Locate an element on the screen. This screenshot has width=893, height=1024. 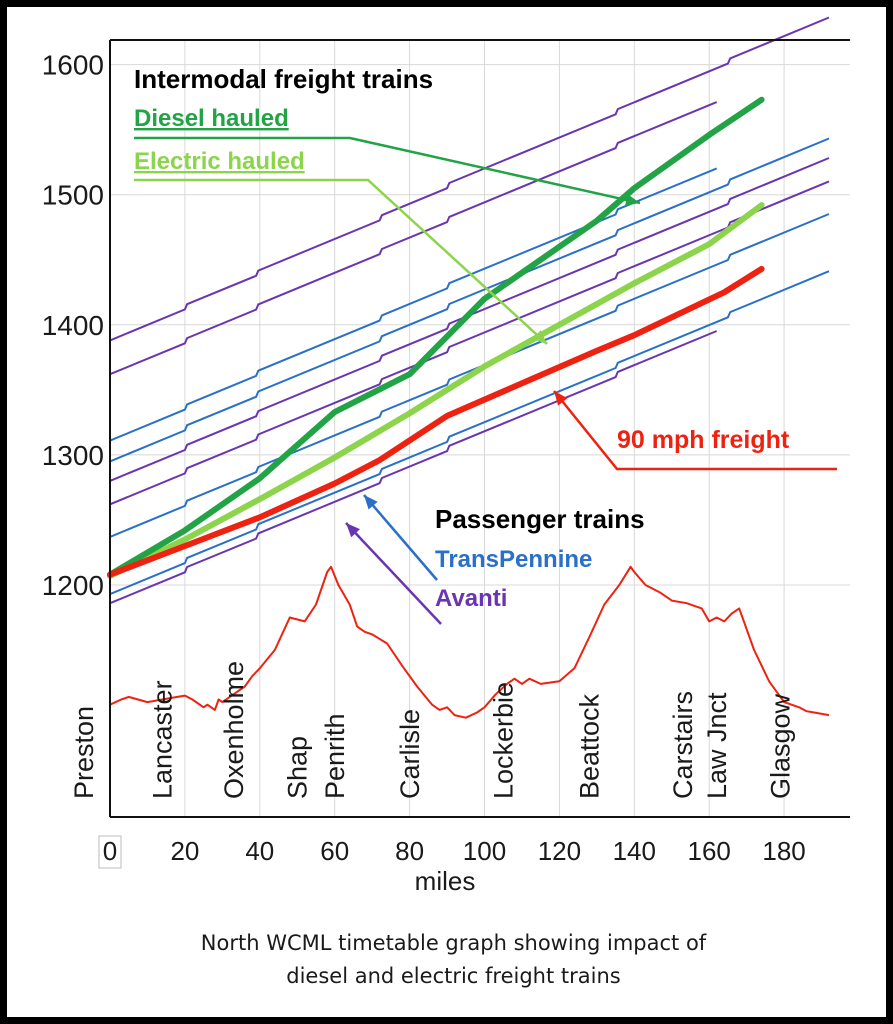
y-tick-label: 1500 is located at coordinates (73, 195).